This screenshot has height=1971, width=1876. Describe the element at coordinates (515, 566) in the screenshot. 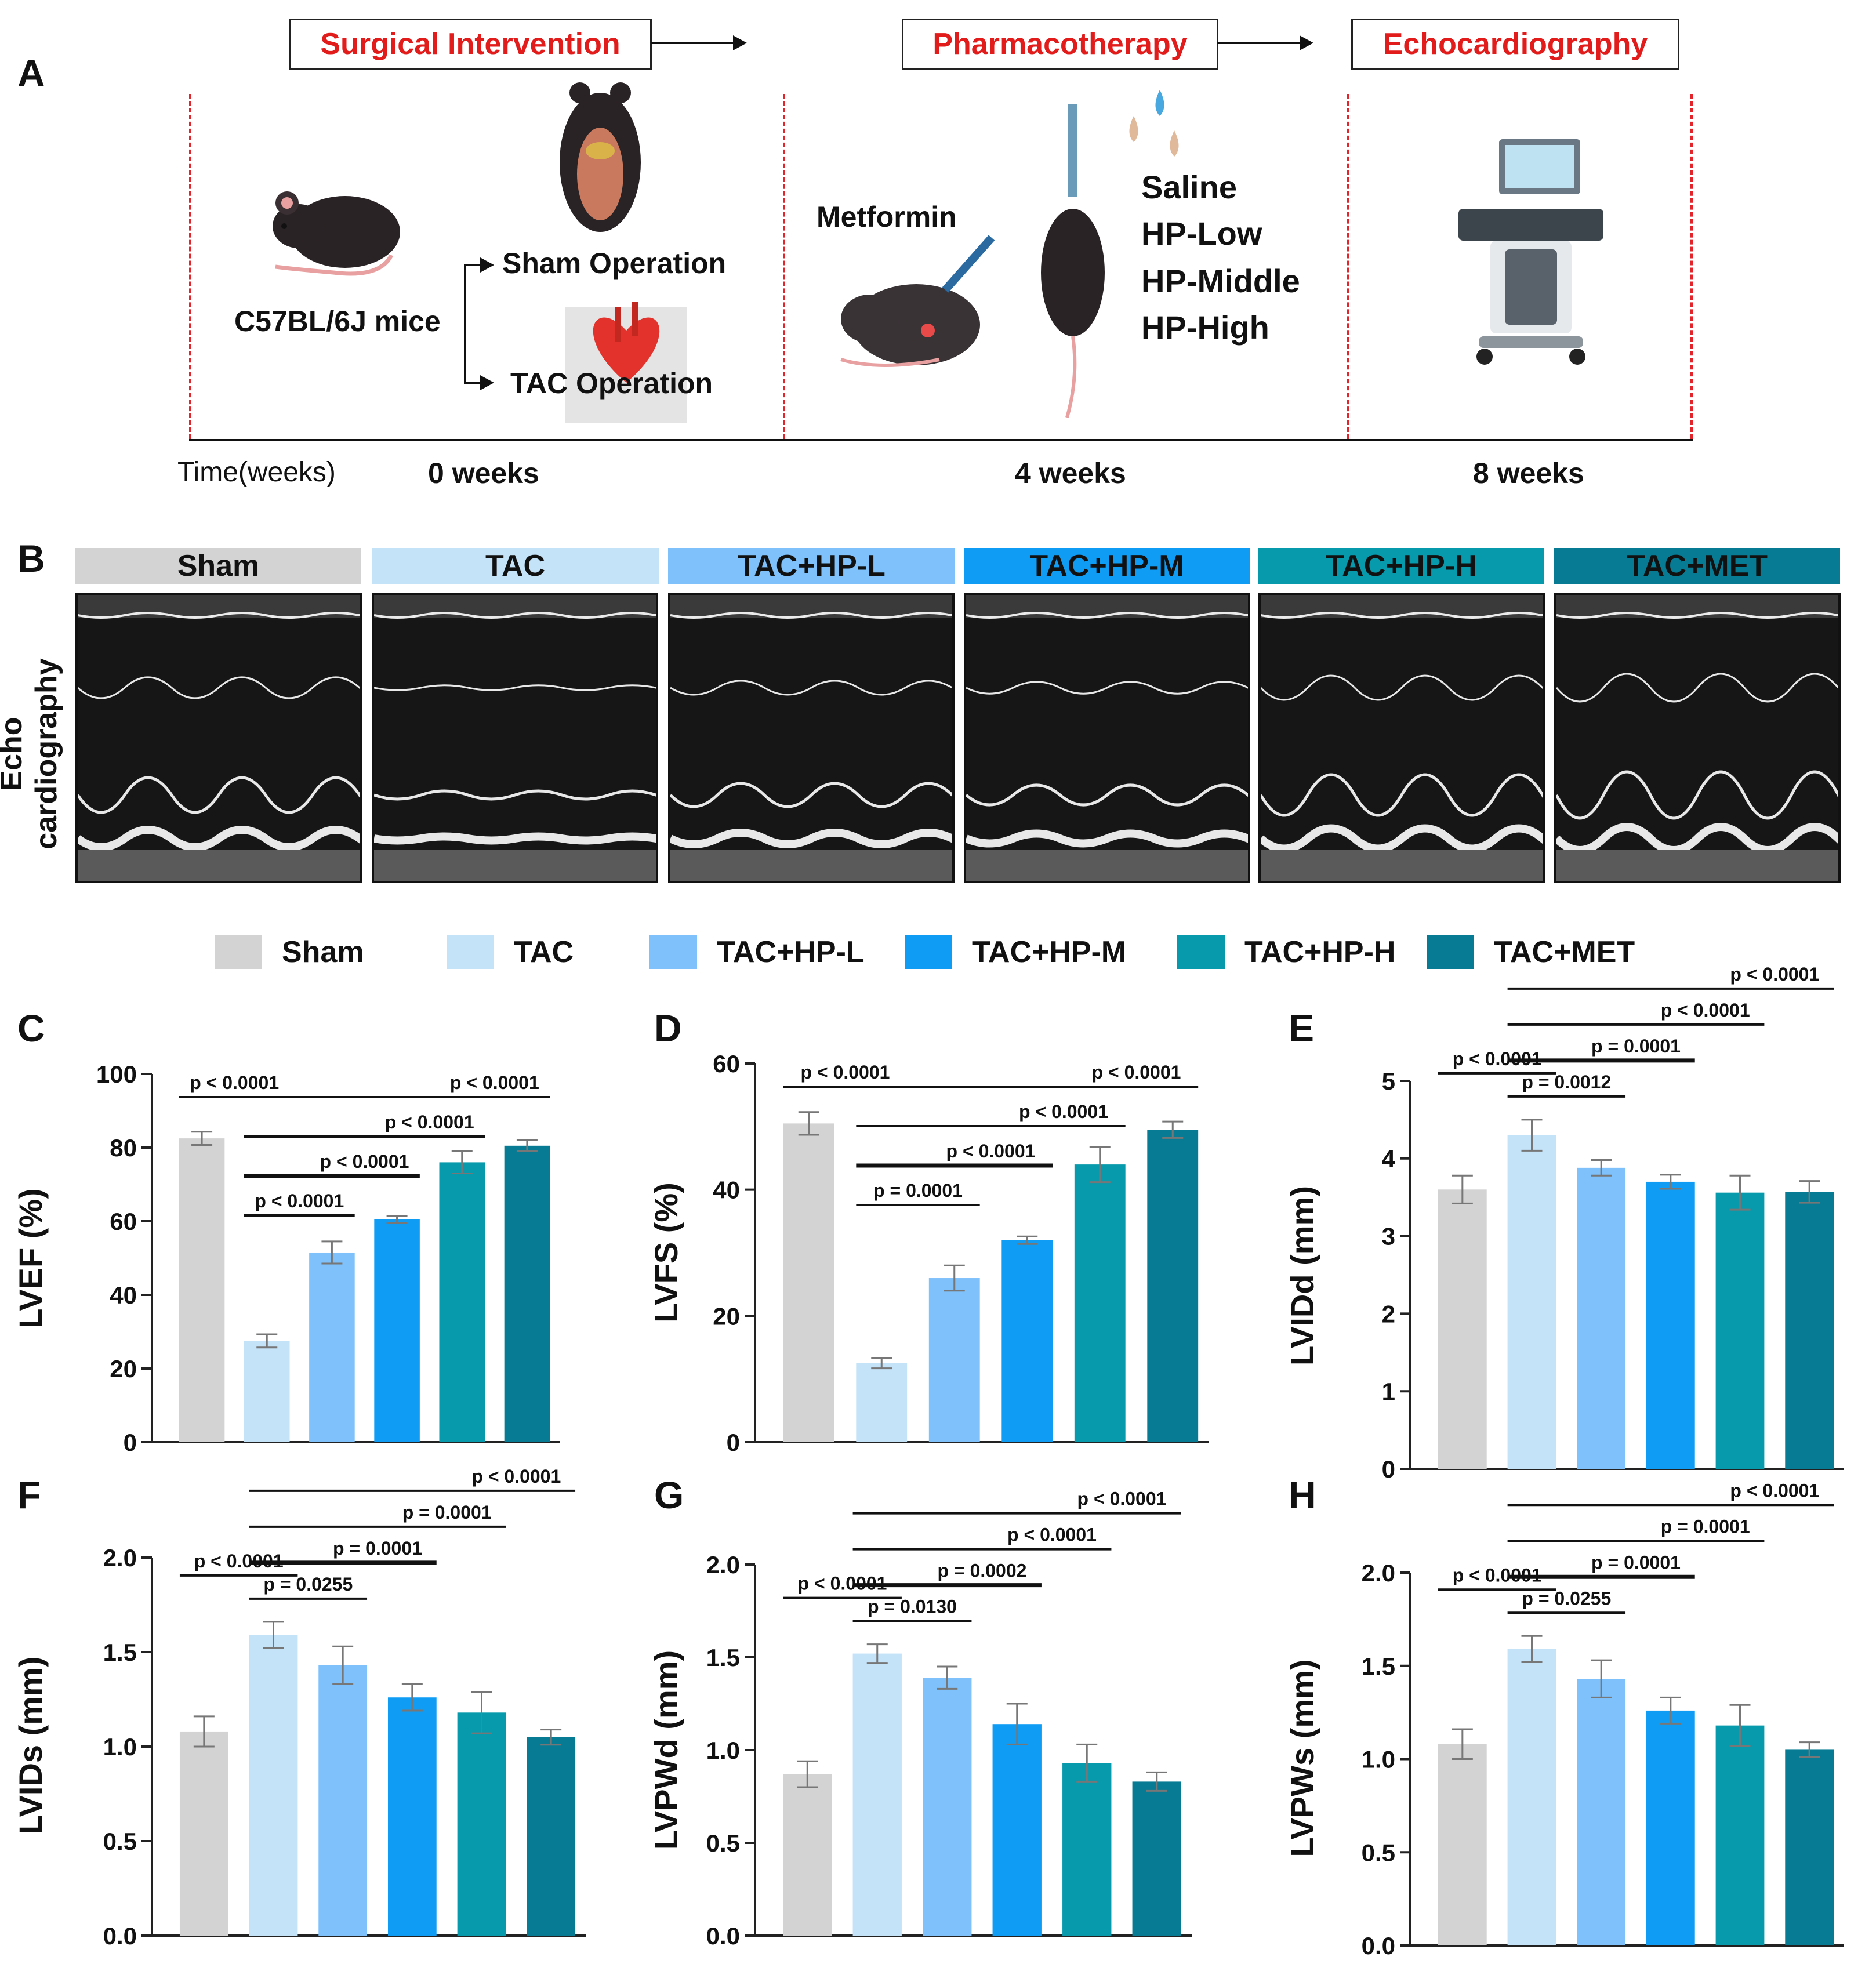

I see `echo-header-tac: TAC` at that location.